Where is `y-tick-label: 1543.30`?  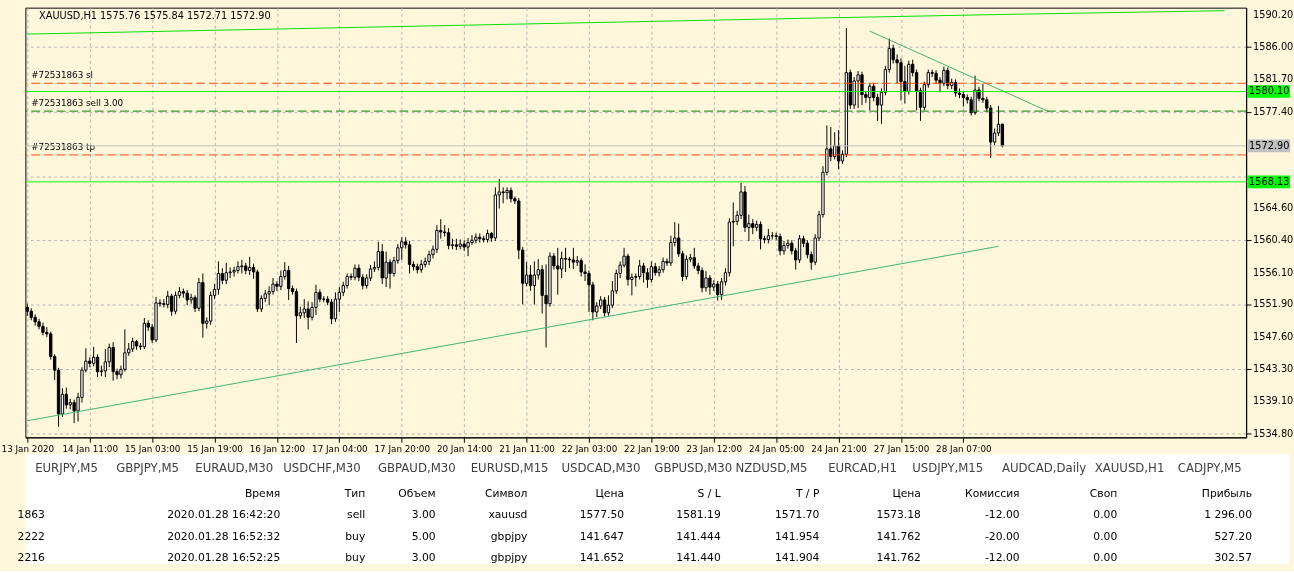
y-tick-label: 1543.30 is located at coordinates (1273, 369).